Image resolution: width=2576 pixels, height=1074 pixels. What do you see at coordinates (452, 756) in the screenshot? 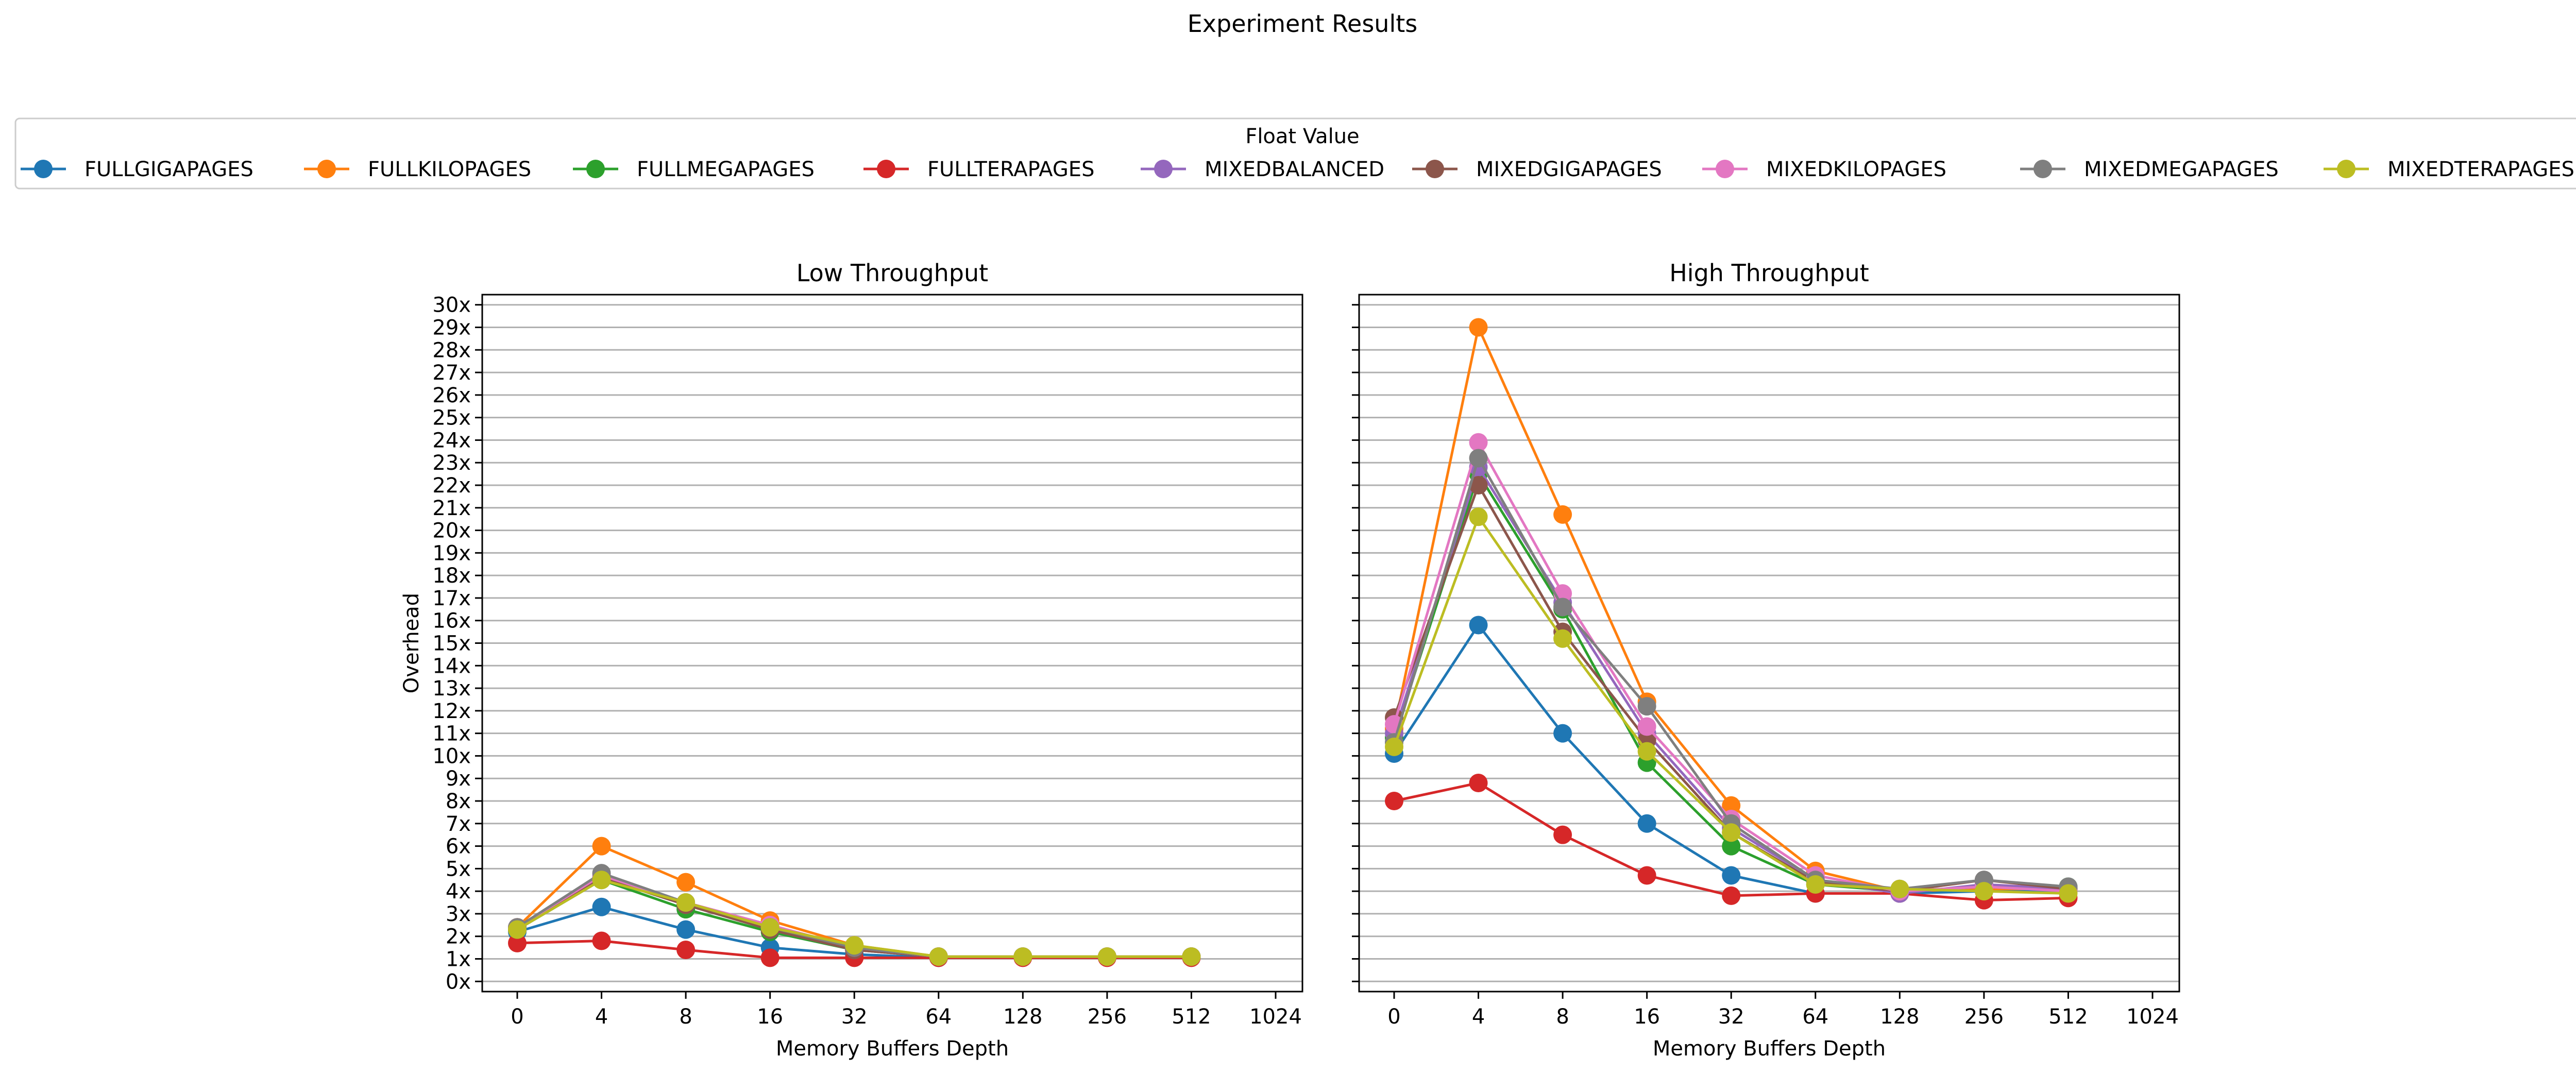
I see `y-tick-label: 10x` at bounding box center [452, 756].